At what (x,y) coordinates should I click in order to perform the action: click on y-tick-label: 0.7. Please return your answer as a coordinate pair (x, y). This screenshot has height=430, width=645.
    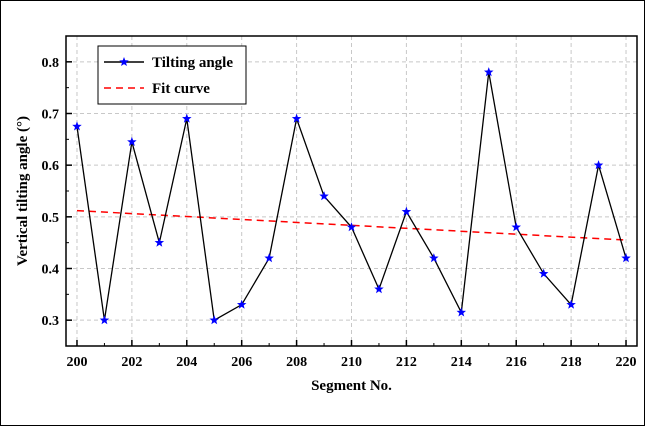
    Looking at the image, I should click on (51, 115).